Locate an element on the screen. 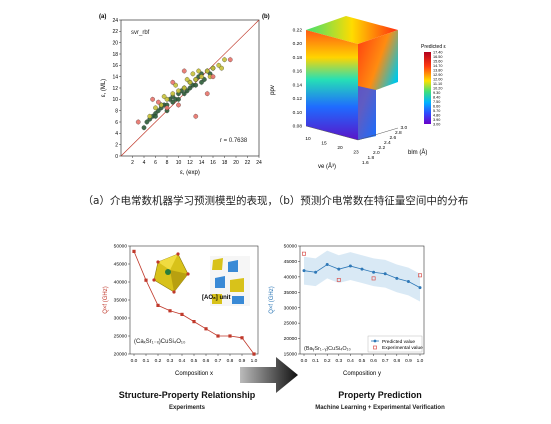 The width and height of the screenshot is (551, 424). y-tick-label: 15000 is located at coordinates (291, 355).